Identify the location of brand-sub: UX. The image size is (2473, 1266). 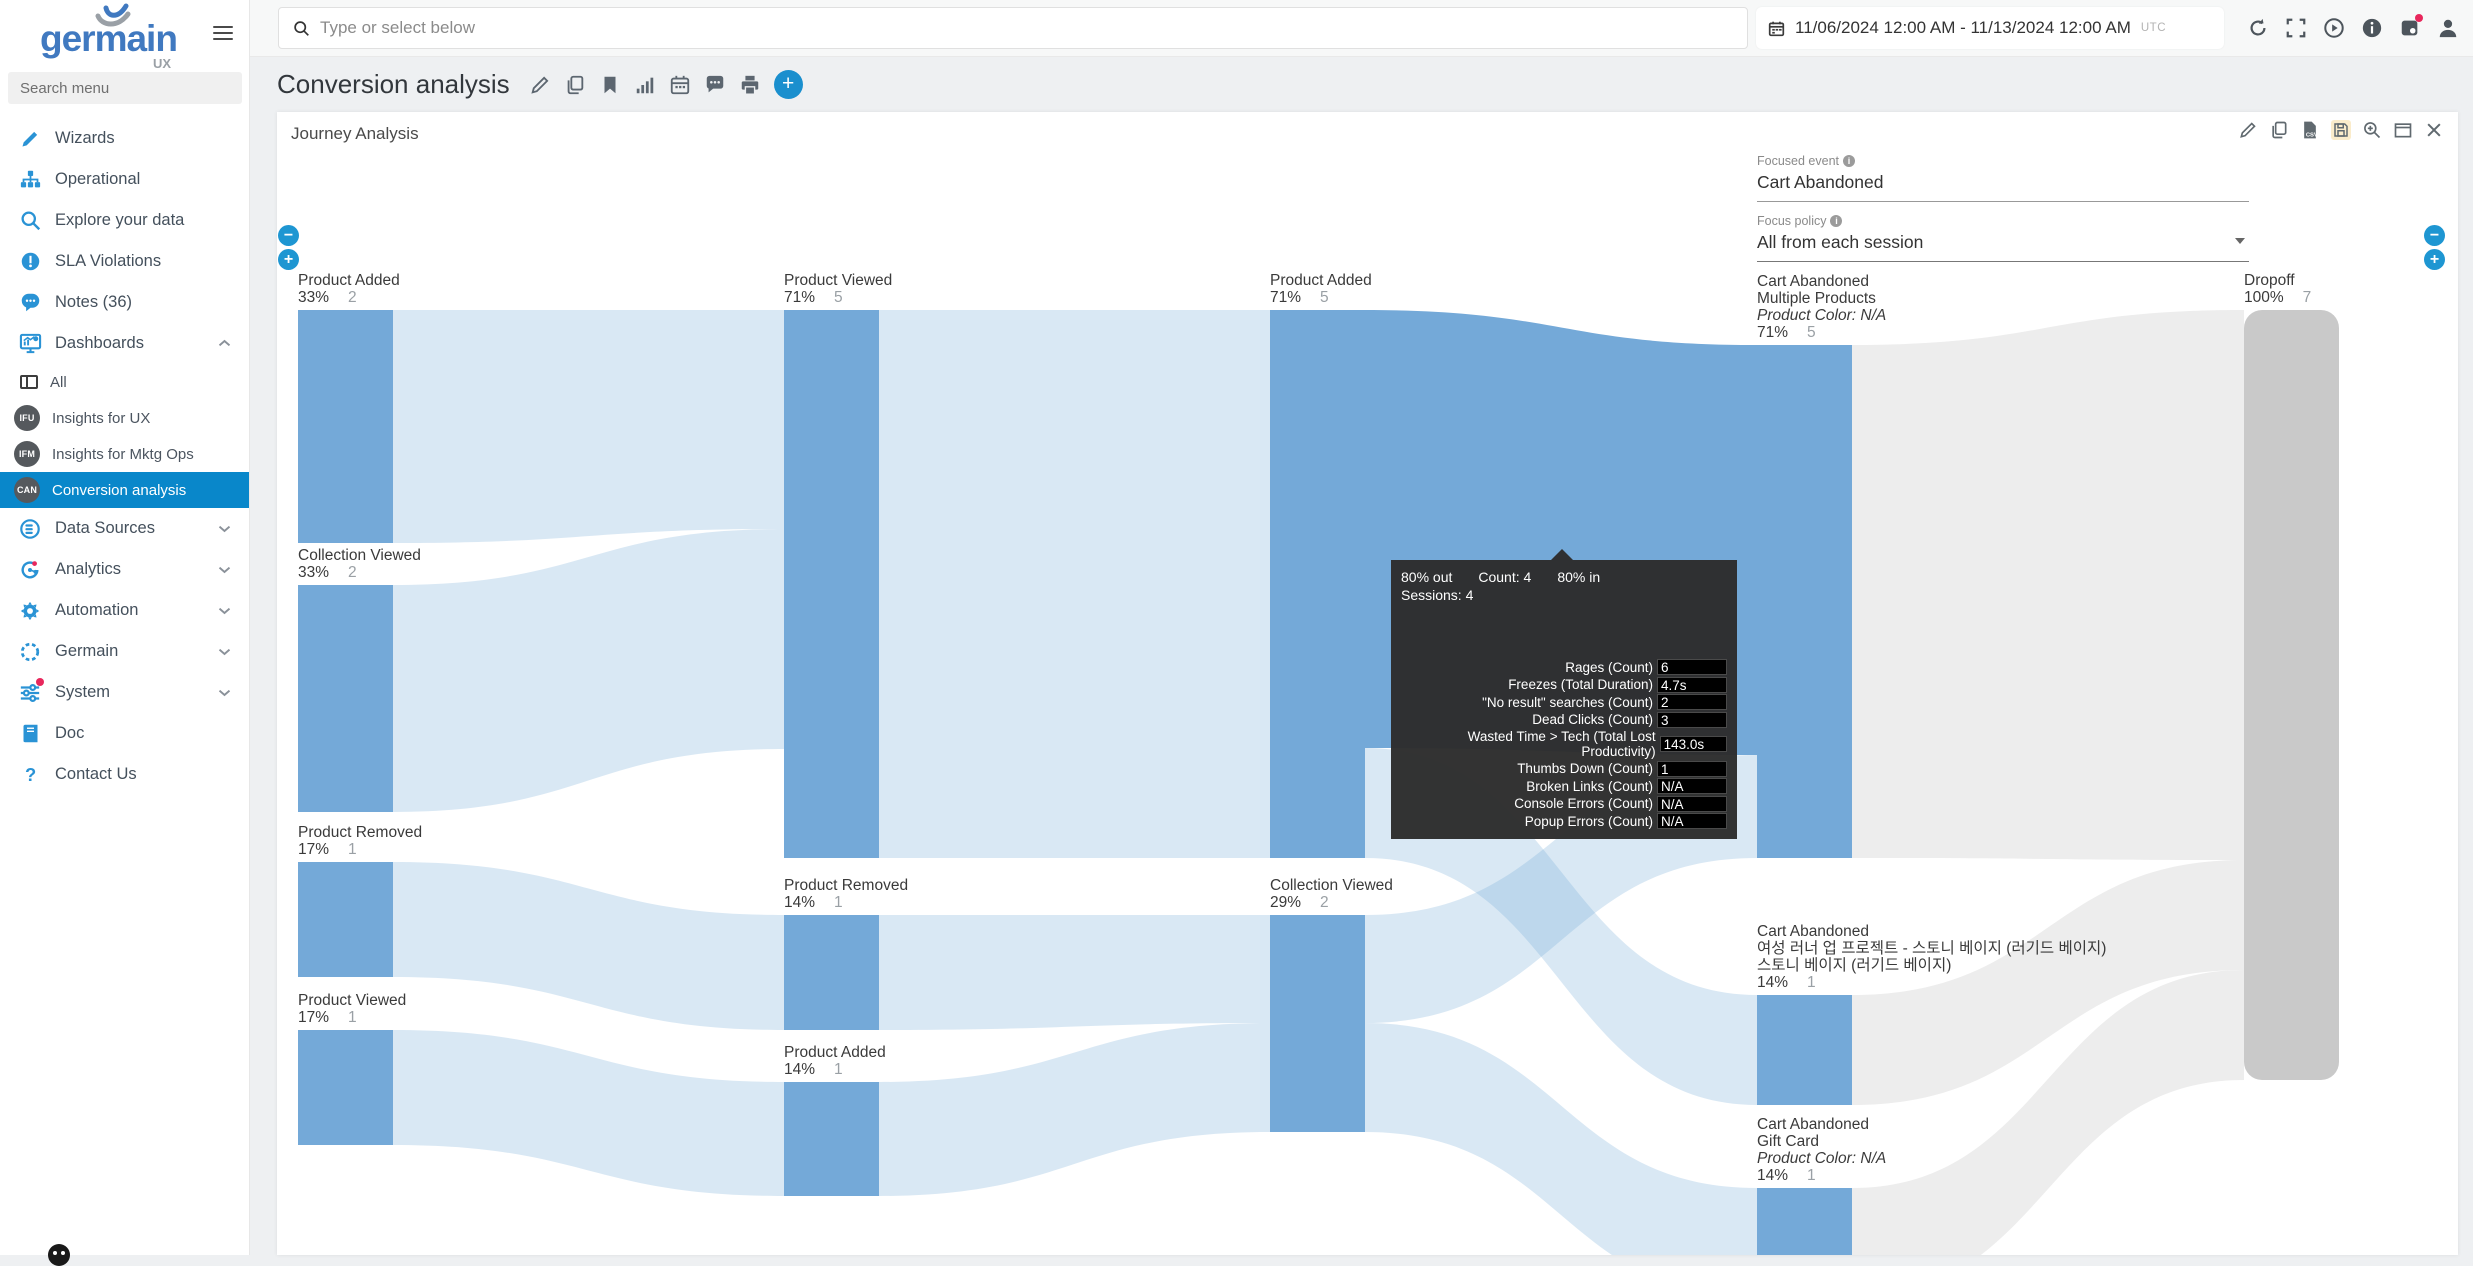
(162, 63).